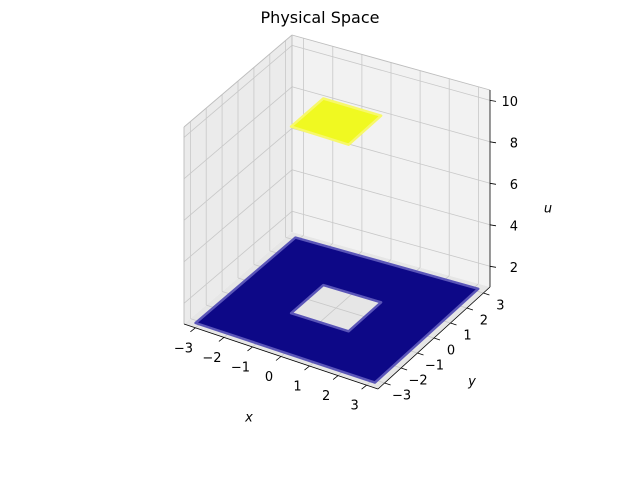 Image resolution: width=640 pixels, height=480 pixels. Describe the element at coordinates (434, 366) in the screenshot. I see `y-tick-label: −1` at that location.